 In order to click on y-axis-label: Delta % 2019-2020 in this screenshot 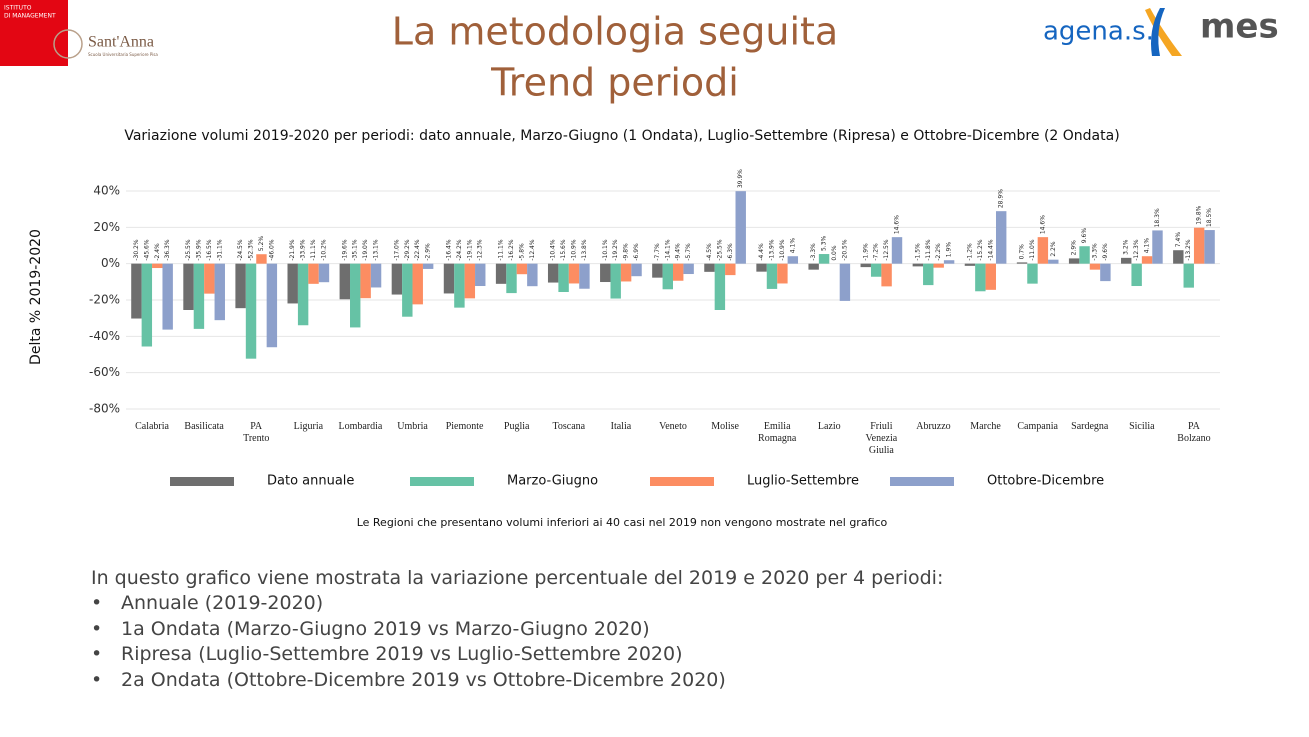, I will do `click(36, 297)`.